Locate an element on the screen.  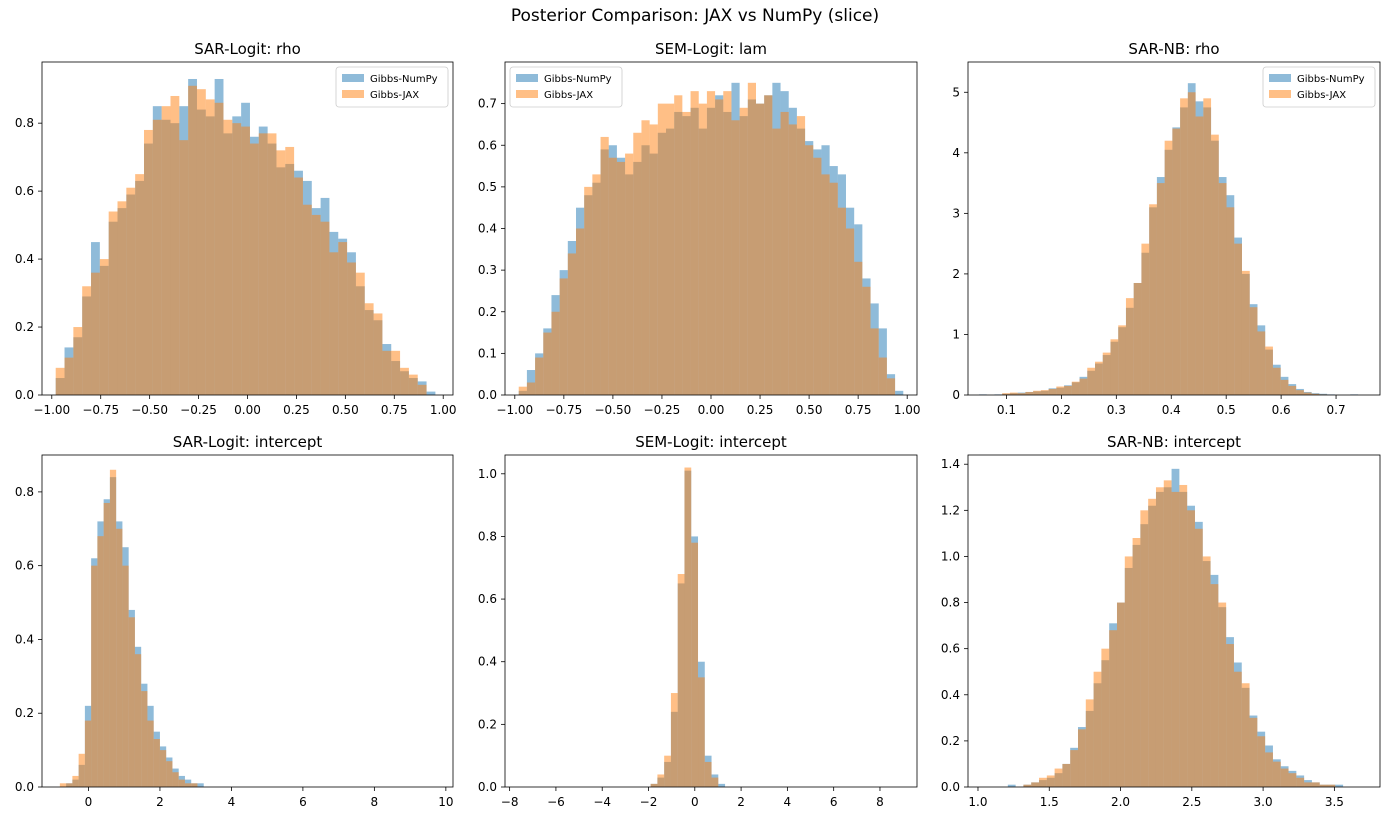
x-tick-label: 0 is located at coordinates (89, 802).